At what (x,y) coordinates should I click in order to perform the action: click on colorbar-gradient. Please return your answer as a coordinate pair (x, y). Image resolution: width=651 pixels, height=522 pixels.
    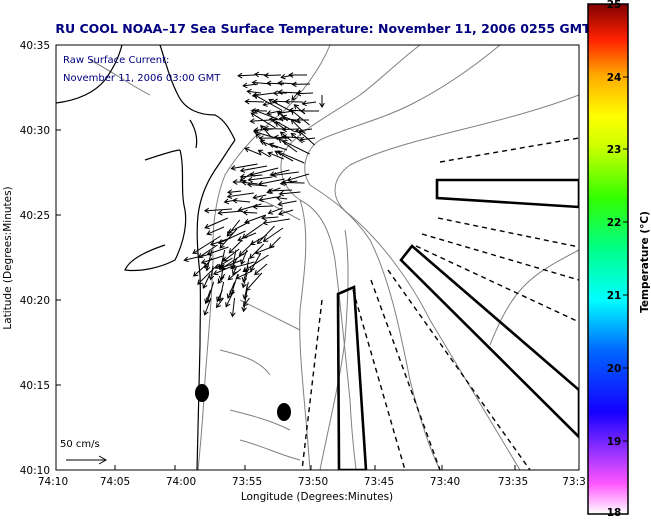
    Looking at the image, I should click on (608, 259).